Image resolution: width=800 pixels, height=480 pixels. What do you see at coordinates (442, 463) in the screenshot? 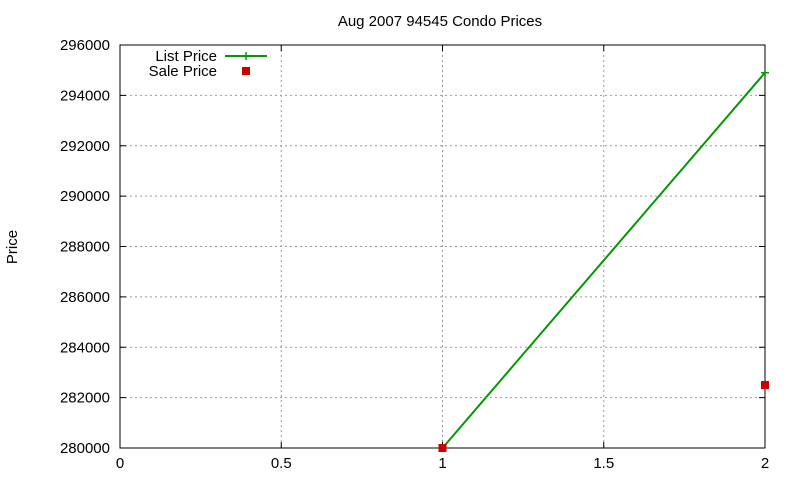
I see `x-tick-label: 1` at bounding box center [442, 463].